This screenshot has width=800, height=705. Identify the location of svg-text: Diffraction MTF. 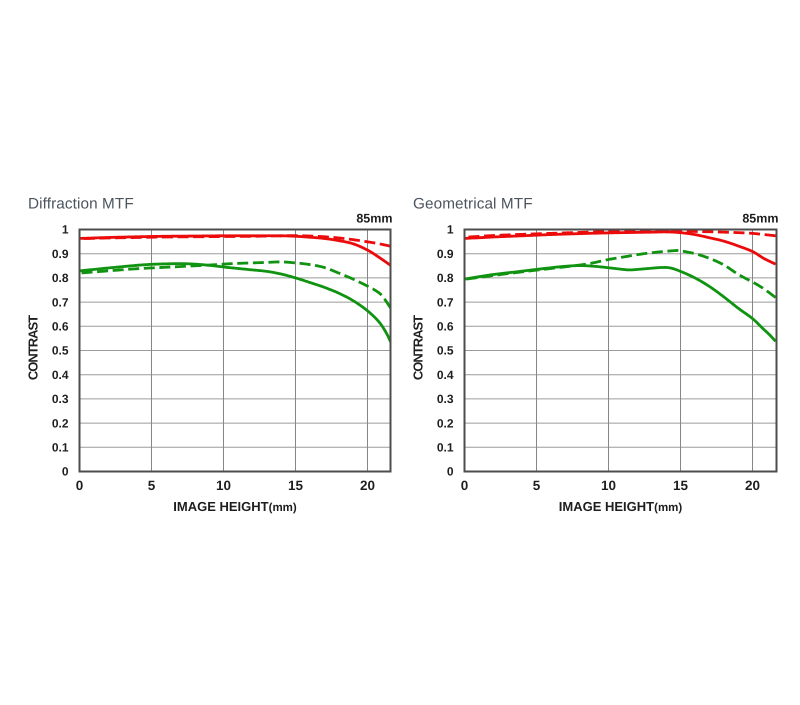
(81, 204).